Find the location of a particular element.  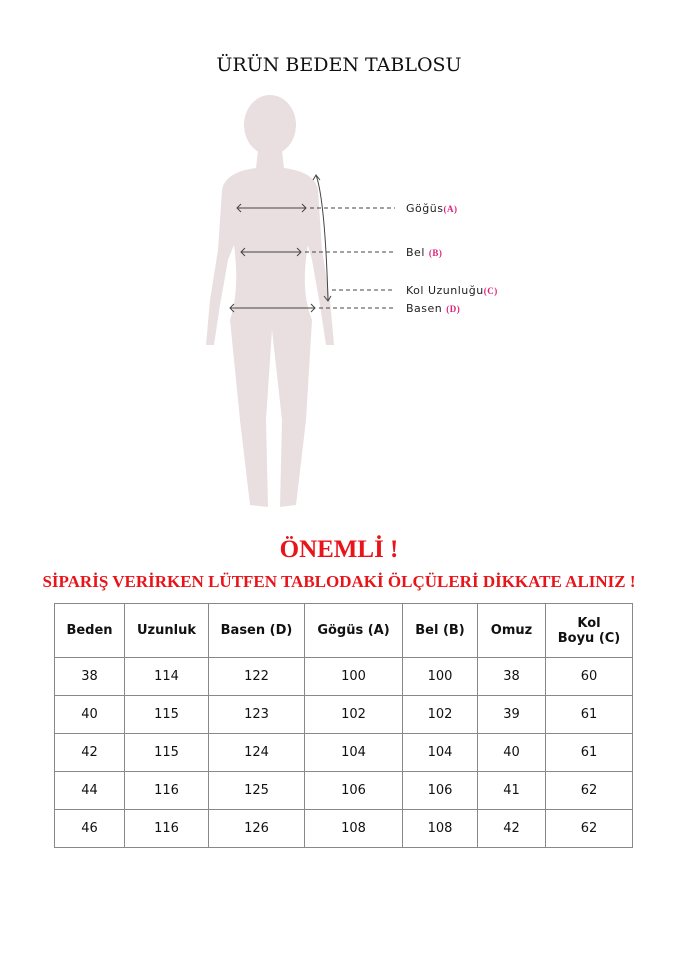

table-row: 42 115 124 104 104 40 61 is located at coordinates (343, 752).